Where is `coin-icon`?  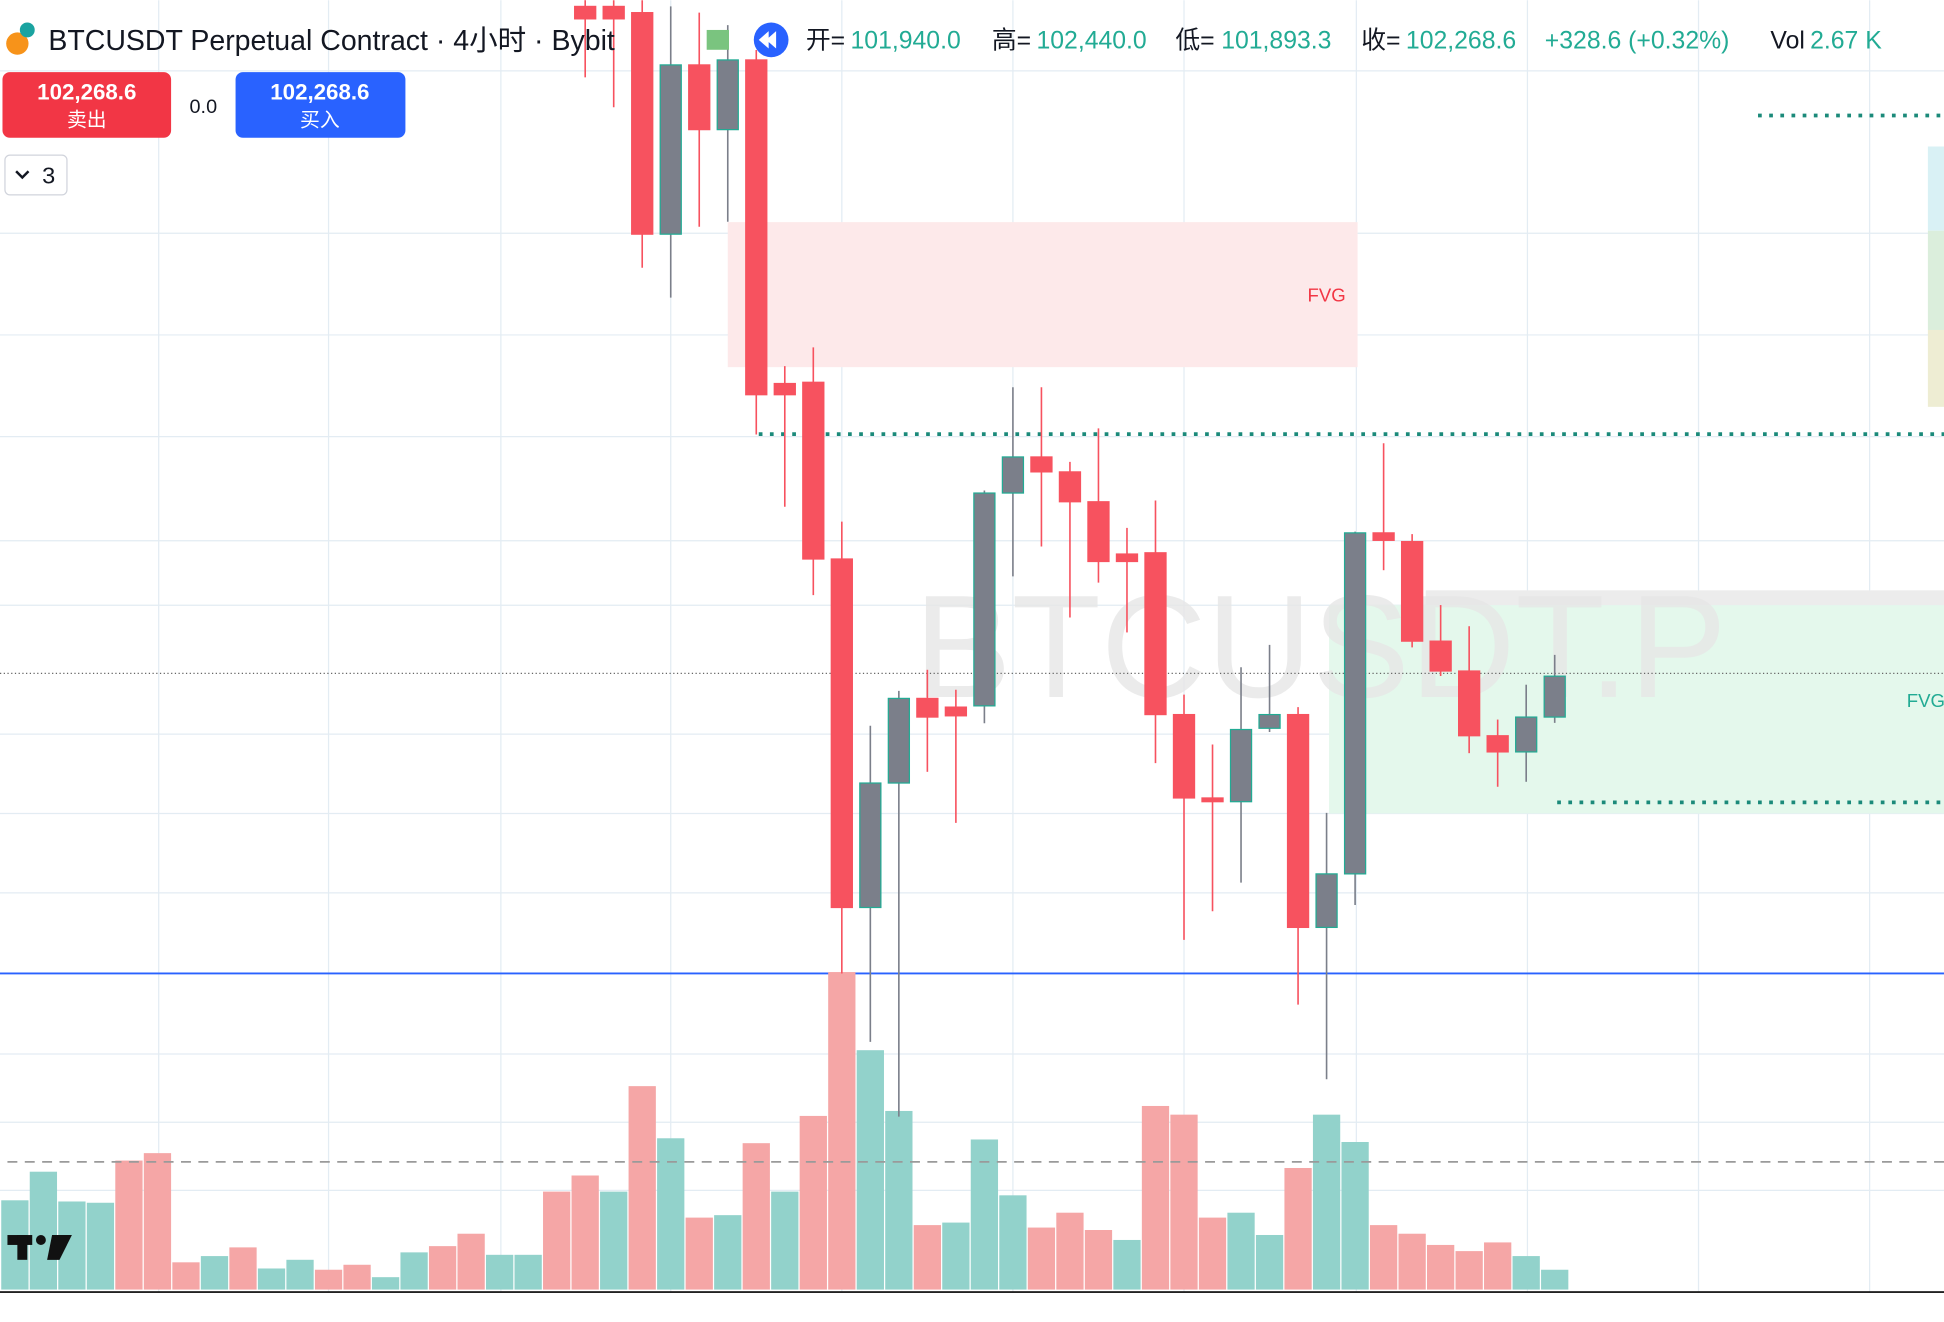 coin-icon is located at coordinates (17, 43).